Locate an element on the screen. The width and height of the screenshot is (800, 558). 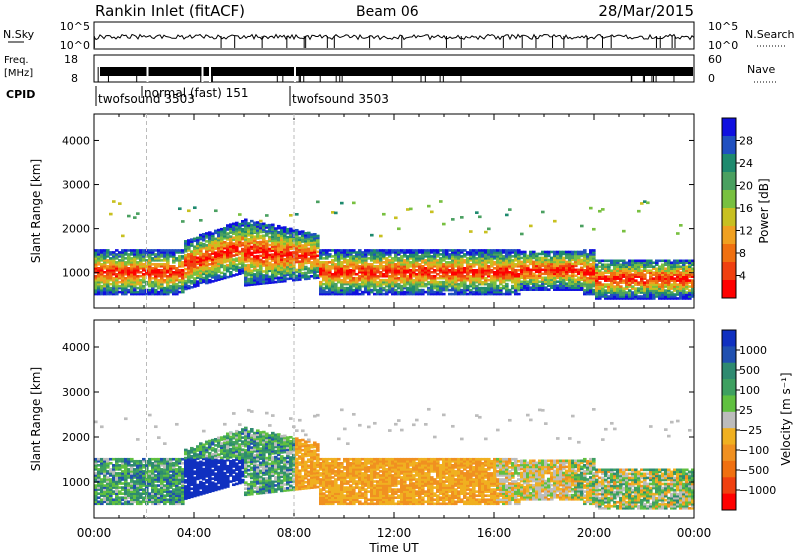
noise-sky-line is located at coordinates (394, 38).